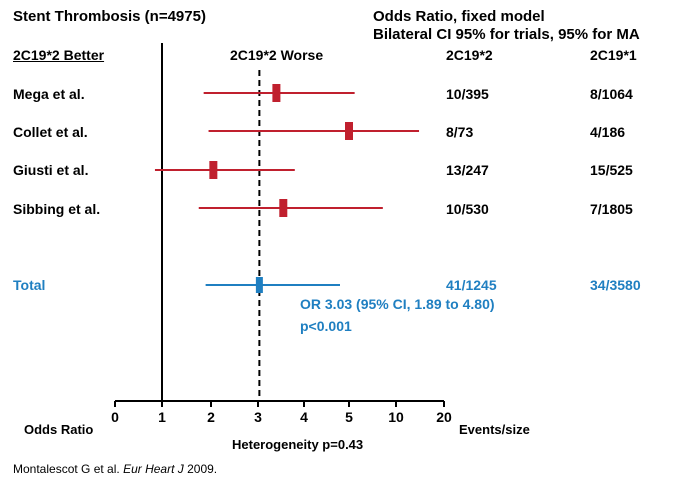  What do you see at coordinates (298, 444) in the screenshot?
I see `heterogeneity-label: Heterogeneity p=0.43` at bounding box center [298, 444].